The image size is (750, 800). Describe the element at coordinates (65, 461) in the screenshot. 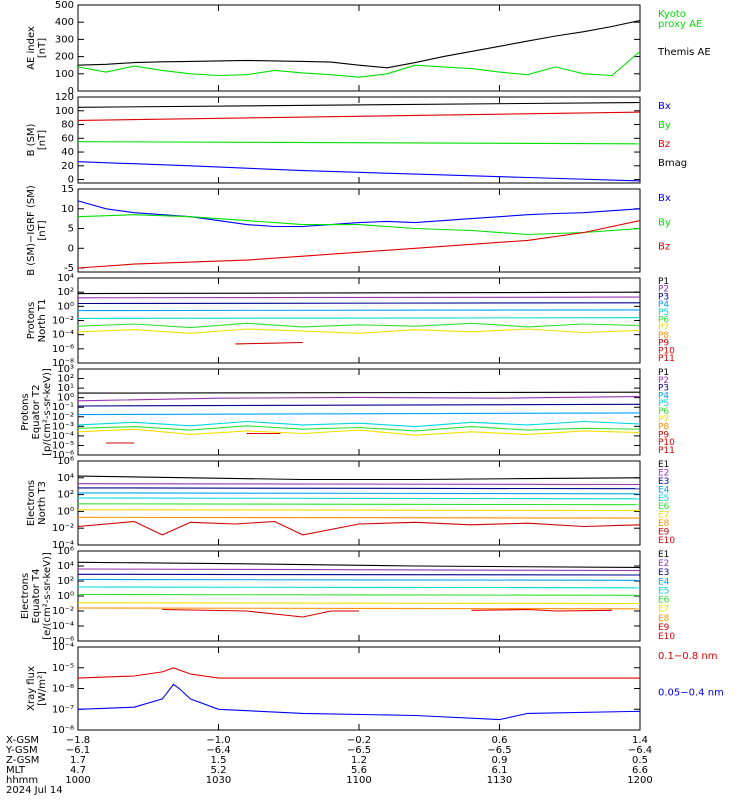

I see `y-tick-label: 10⁶` at that location.